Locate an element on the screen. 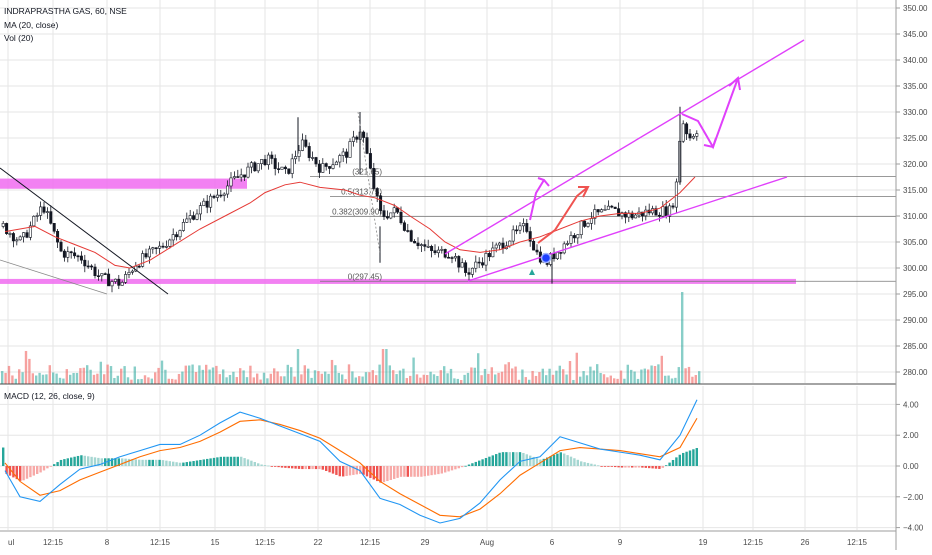  price-tick-label: 325.00 is located at coordinates (915, 138).